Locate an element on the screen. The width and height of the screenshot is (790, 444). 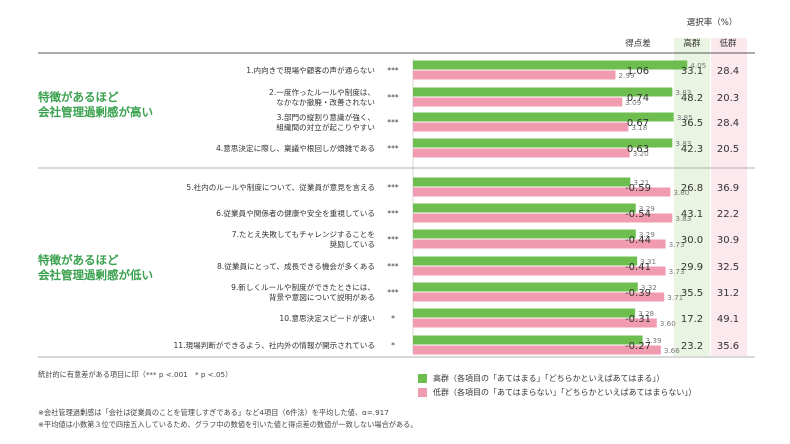
item-11-low-rate: 35.6 is located at coordinates (728, 346).